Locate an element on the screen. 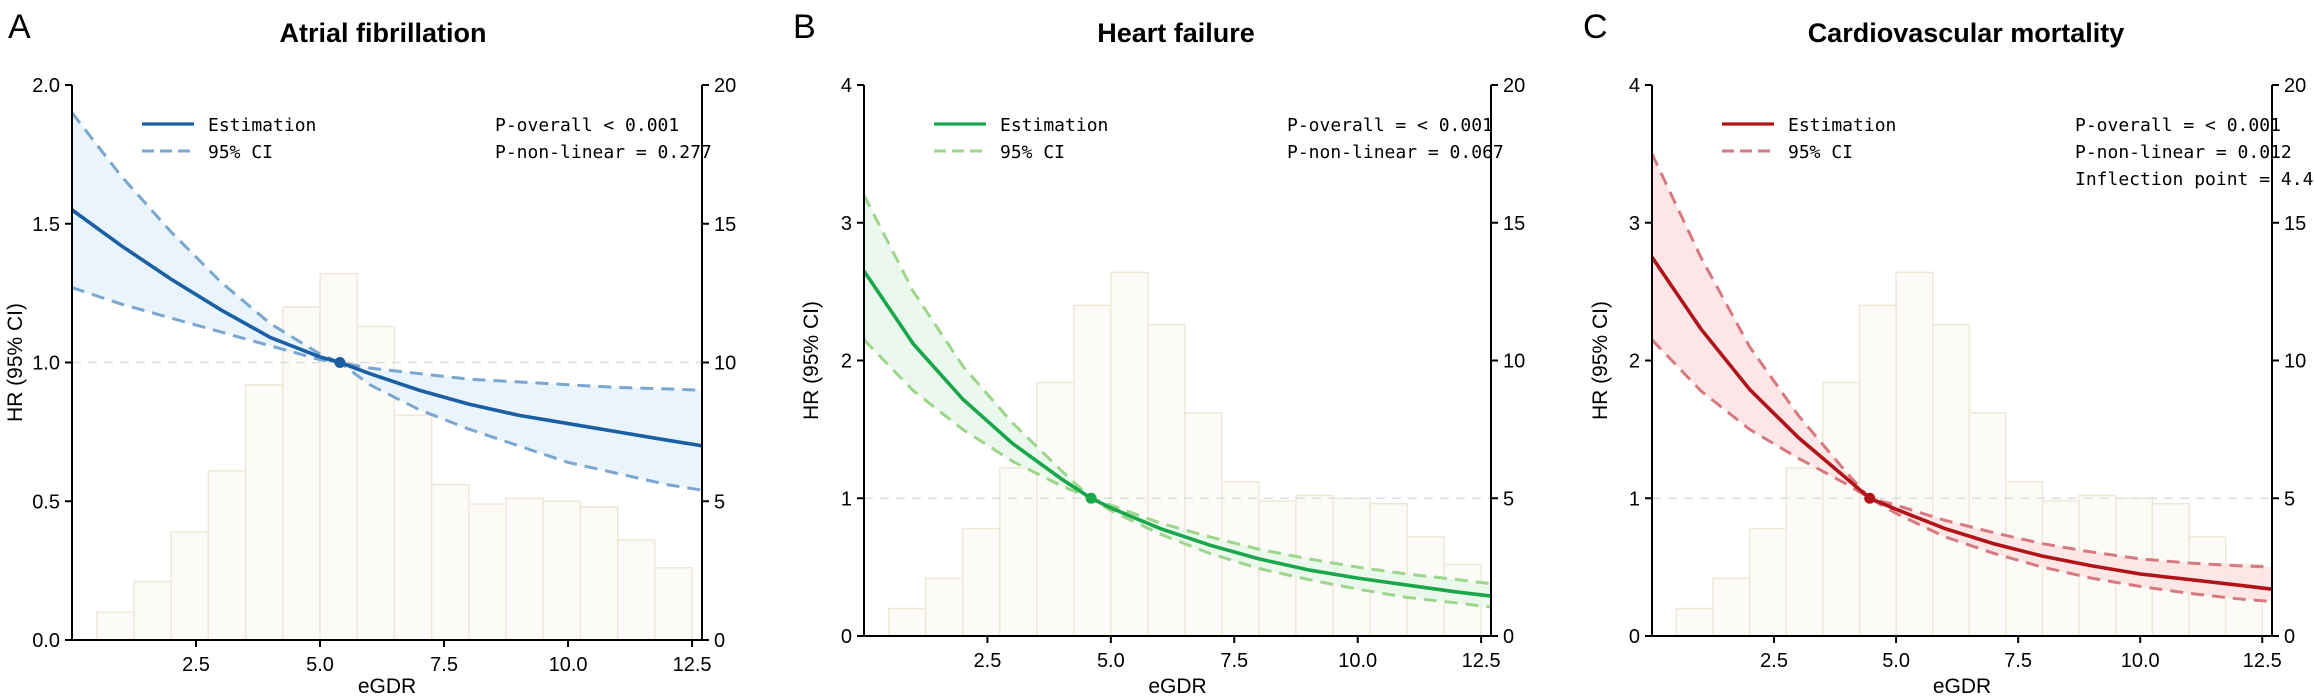 The width and height of the screenshot is (2314, 700). ci-band is located at coordinates (387, 301).